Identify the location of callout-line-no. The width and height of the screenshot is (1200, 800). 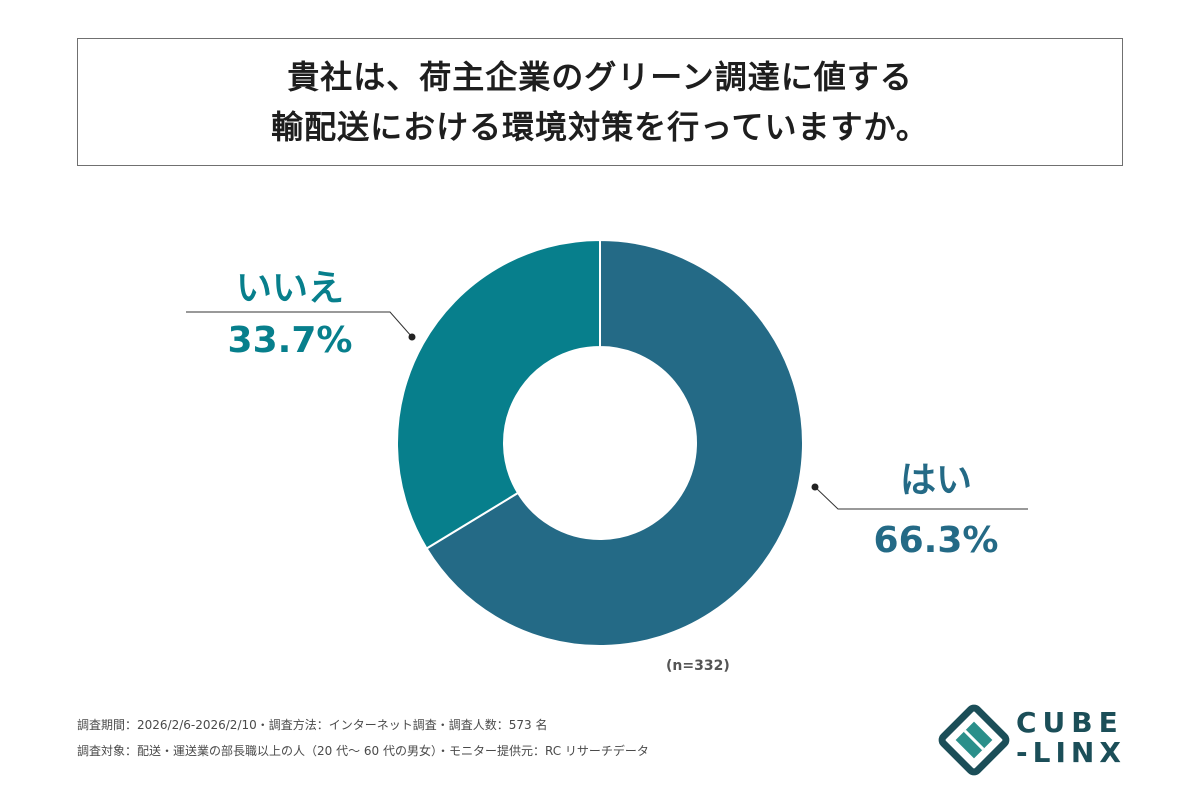
(299, 324).